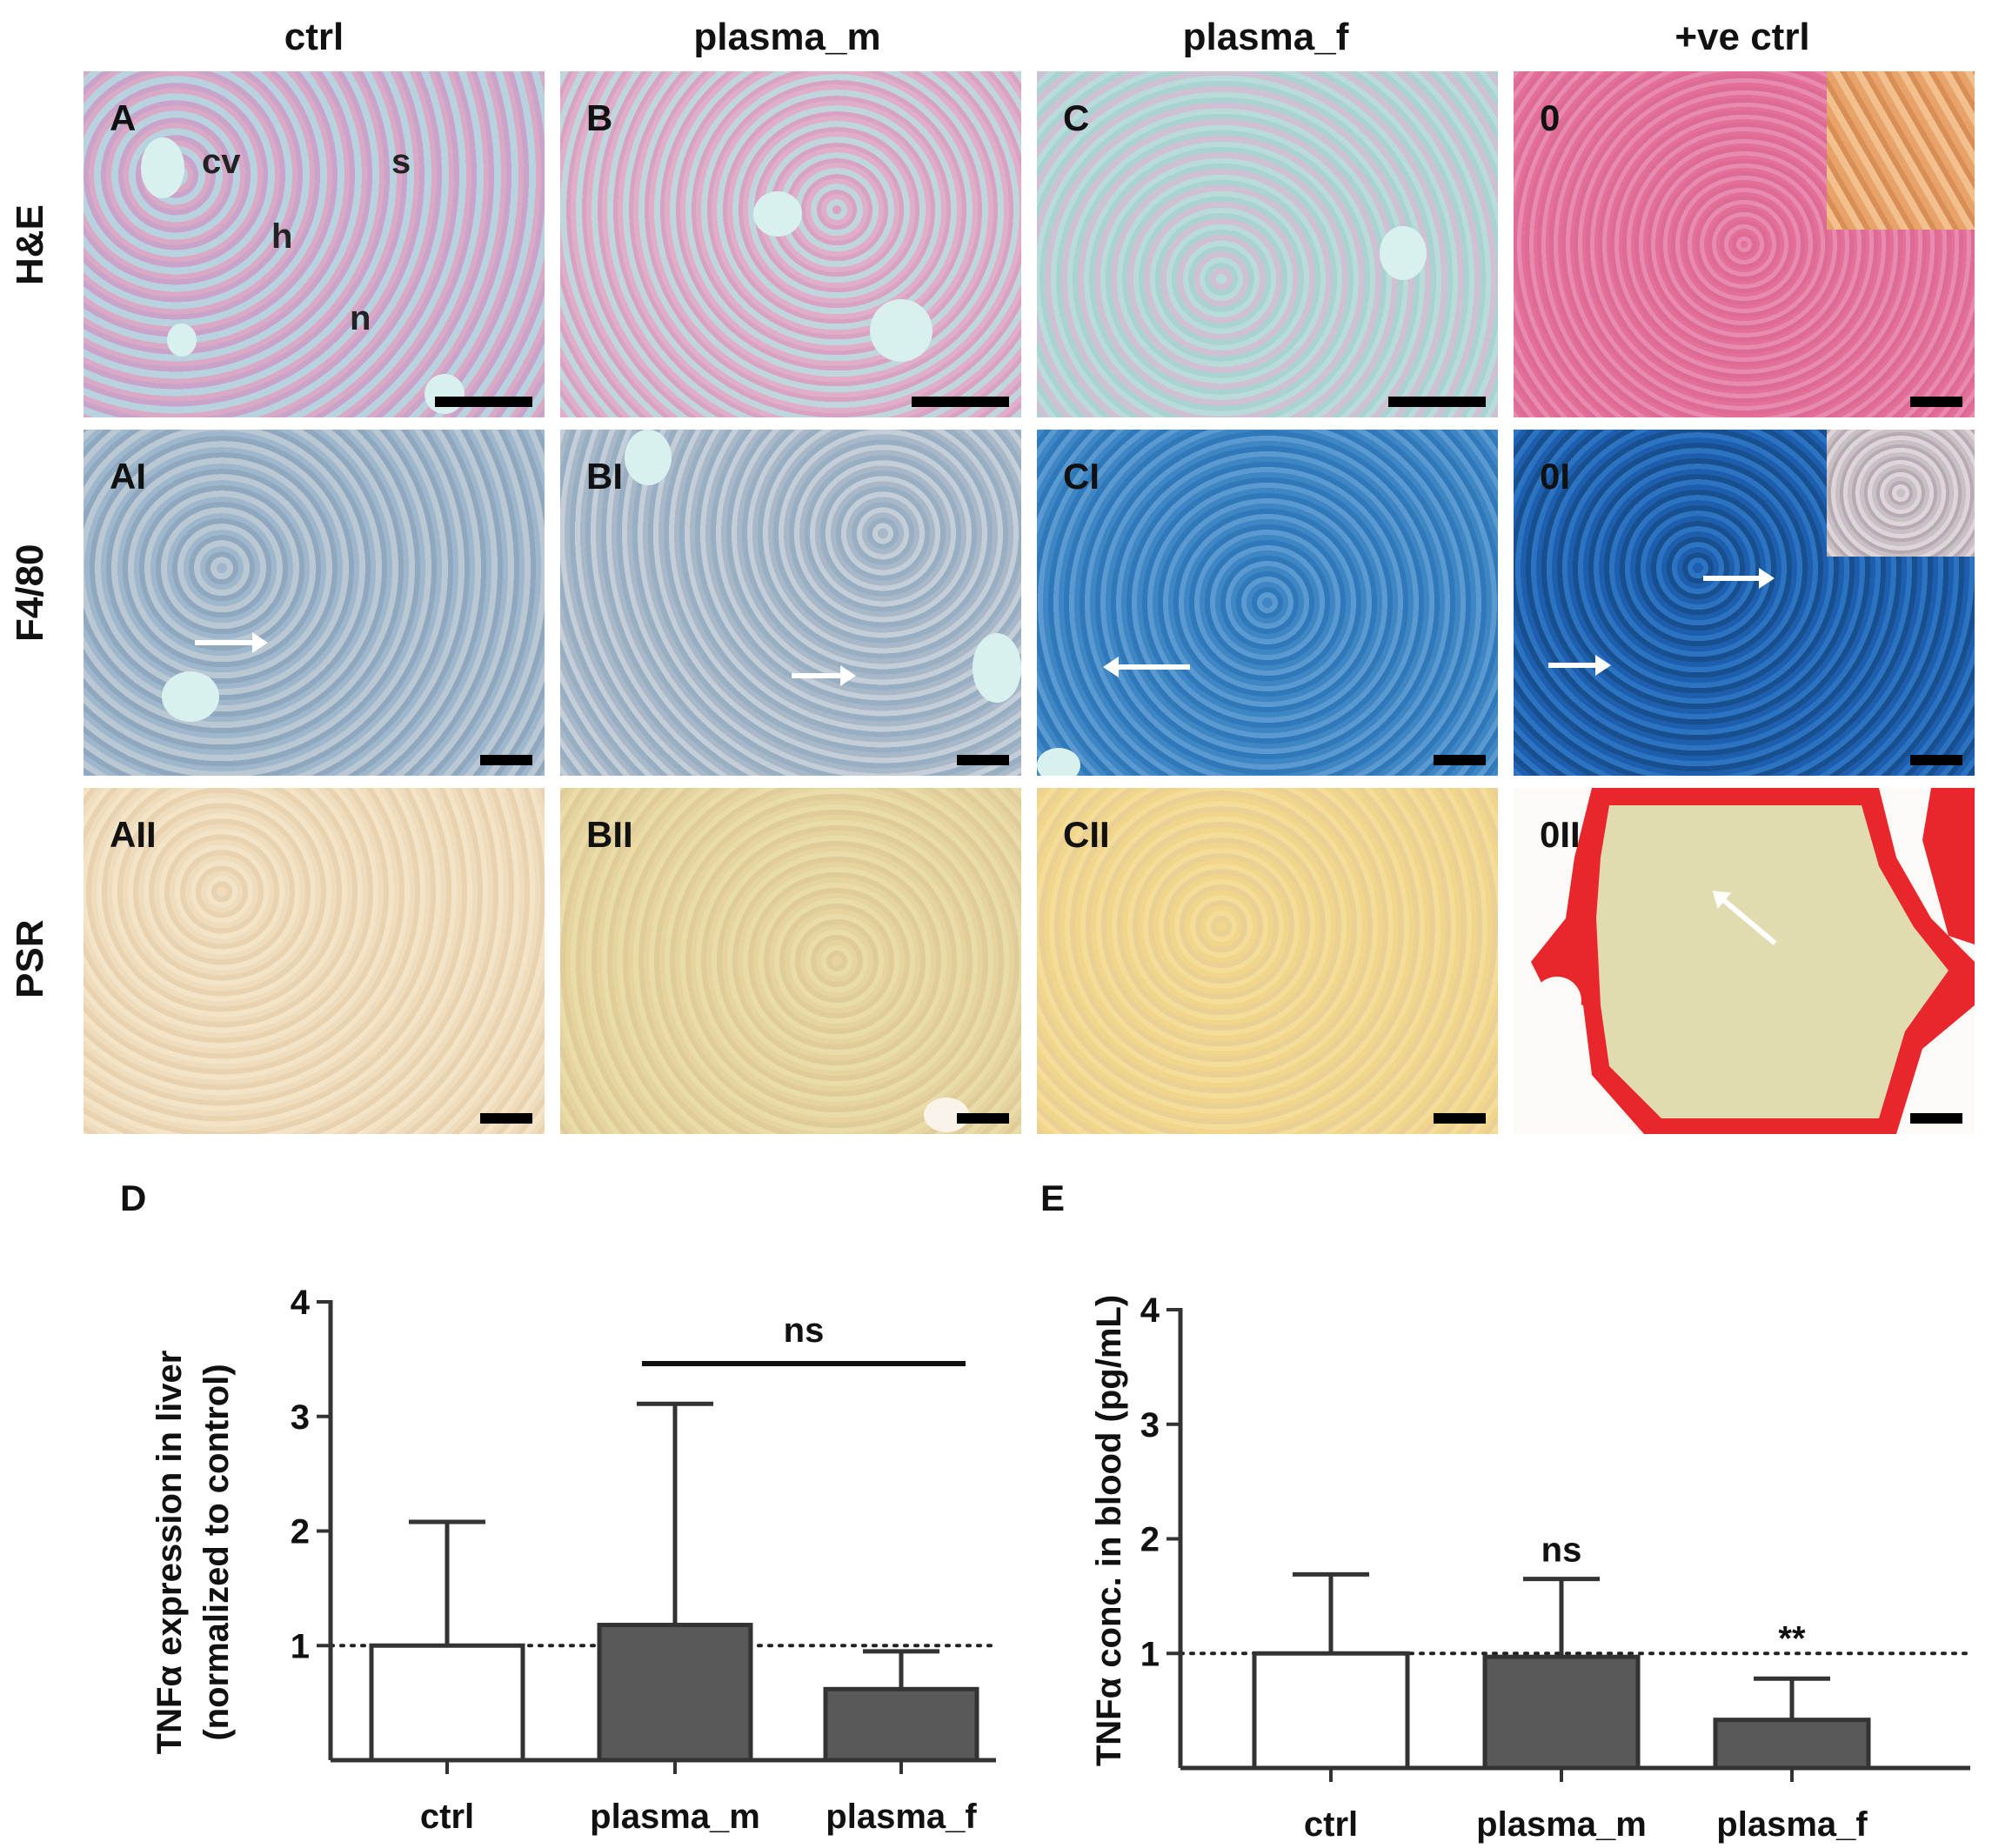 This screenshot has width=1992, height=1848. Describe the element at coordinates (1744, 603) in the screenshot. I see `micrograph-f480-positive-ctrl: 0I` at that location.